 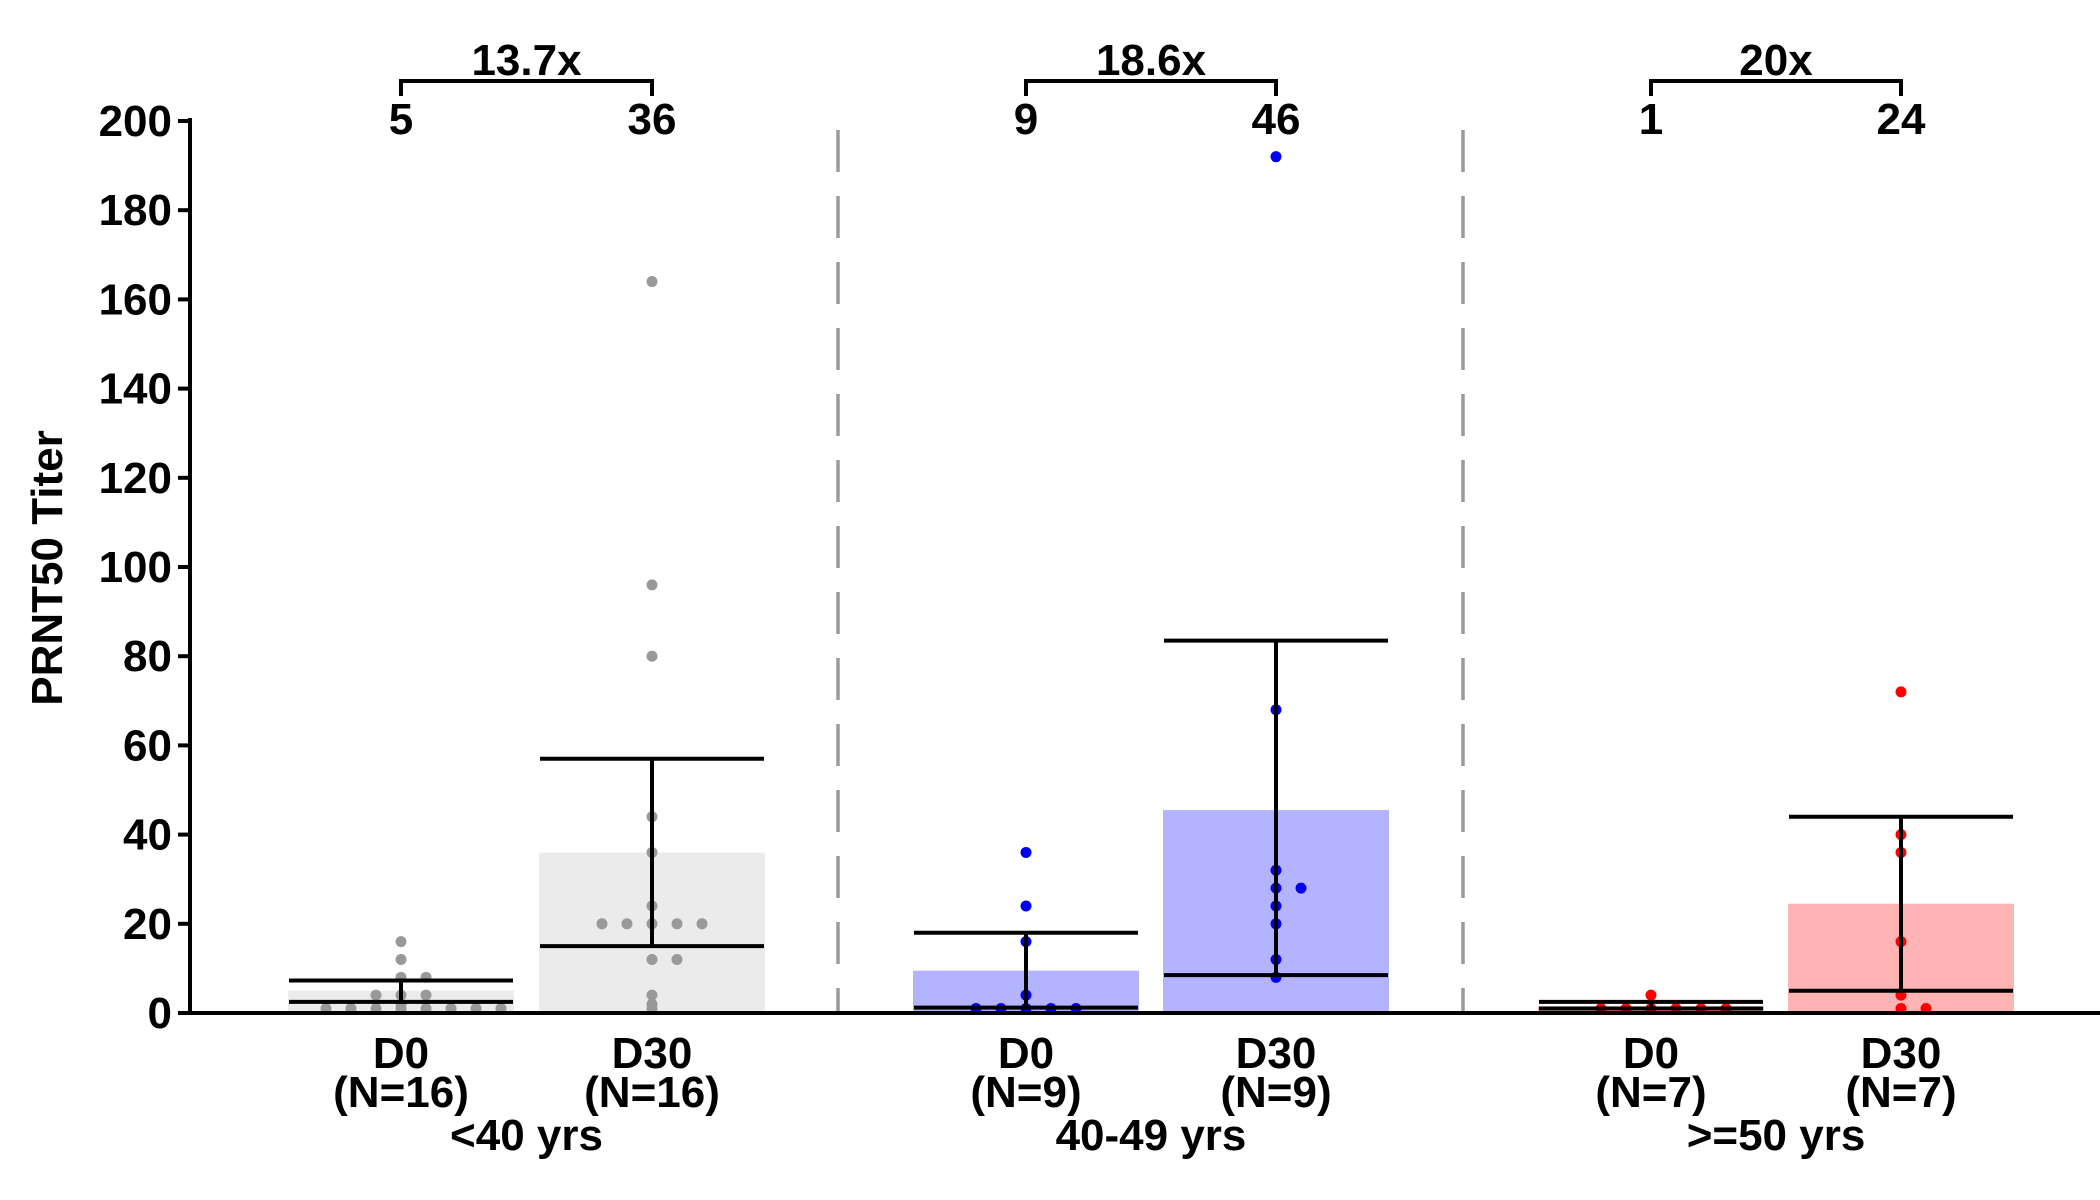 What do you see at coordinates (160, 1013) in the screenshot?
I see `y-tick-label: 0` at bounding box center [160, 1013].